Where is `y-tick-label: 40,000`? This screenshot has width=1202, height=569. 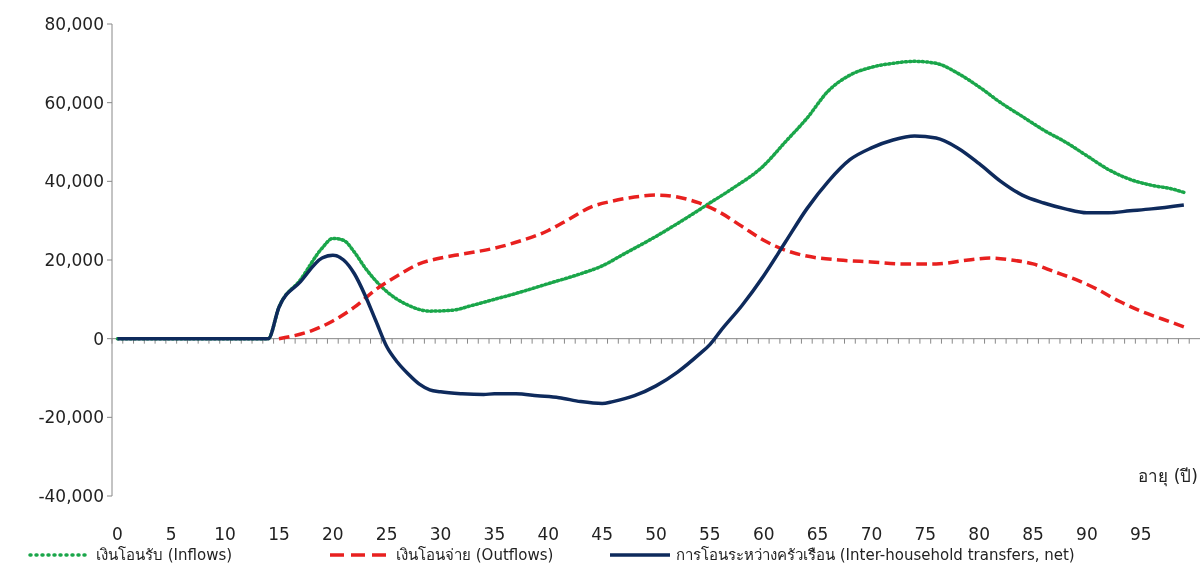 y-tick-label: 40,000 is located at coordinates (74, 181).